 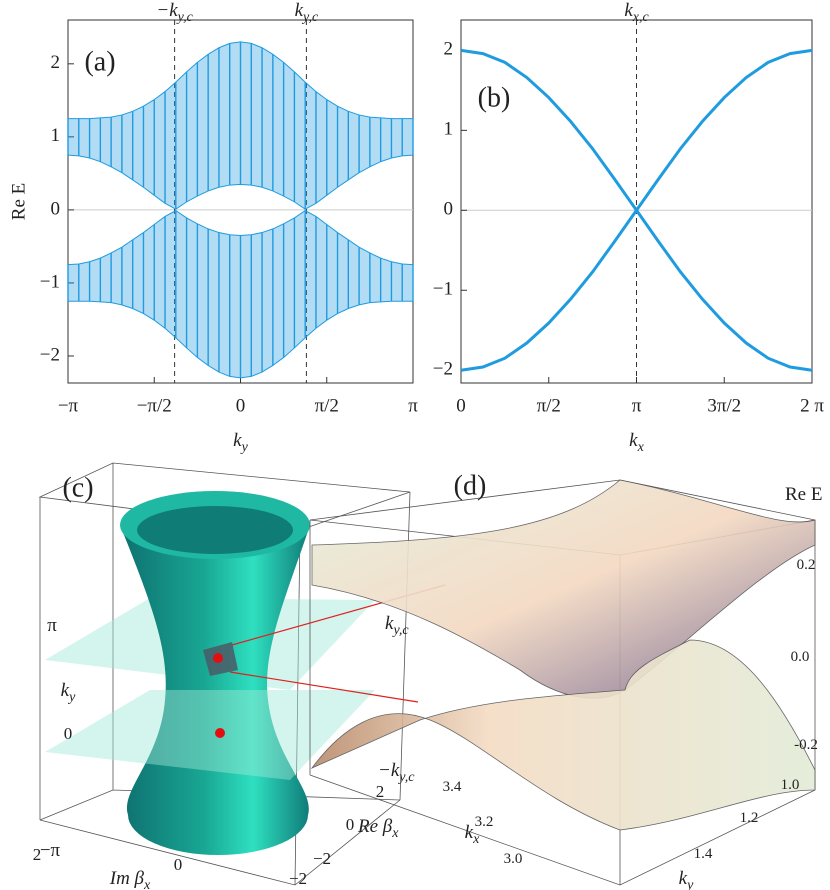 What do you see at coordinates (50, 850) in the screenshot?
I see `axis-text: −π` at bounding box center [50, 850].